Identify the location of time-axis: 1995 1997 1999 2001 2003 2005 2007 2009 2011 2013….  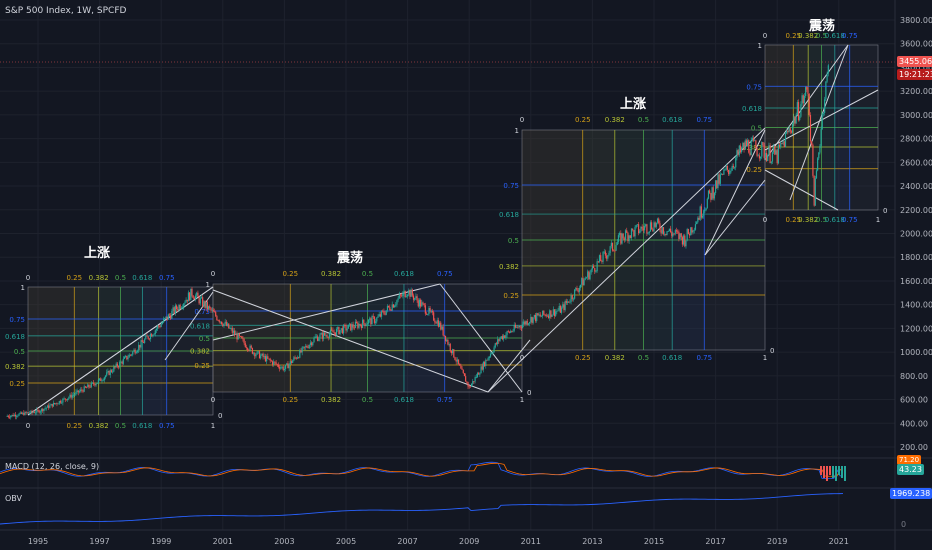
(438, 541).